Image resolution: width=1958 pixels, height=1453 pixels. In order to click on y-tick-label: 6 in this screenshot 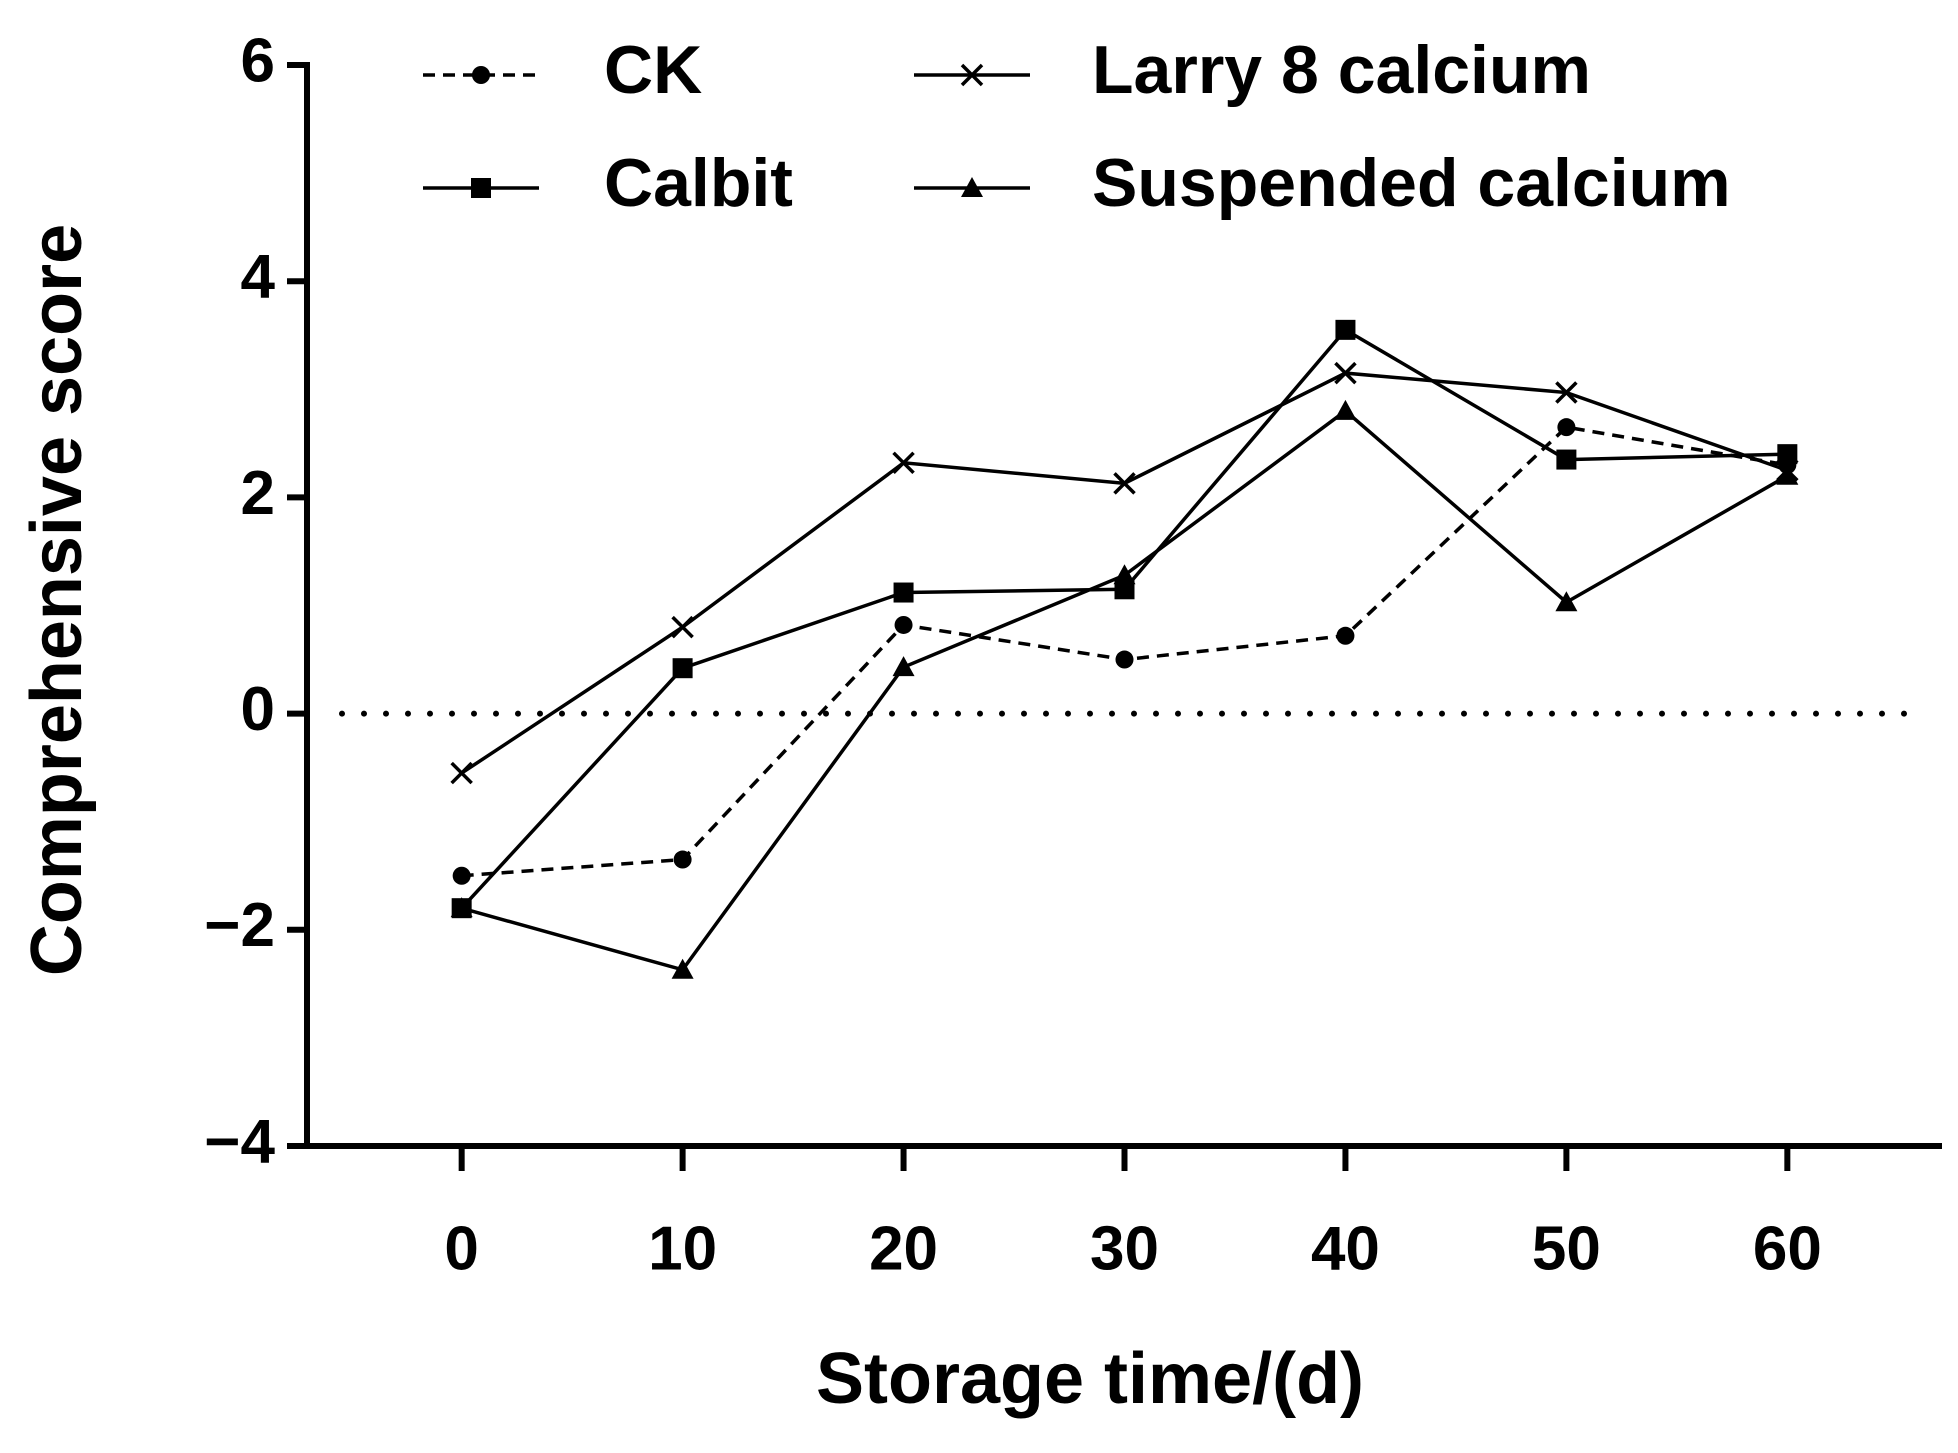, I will do `click(258, 60)`.